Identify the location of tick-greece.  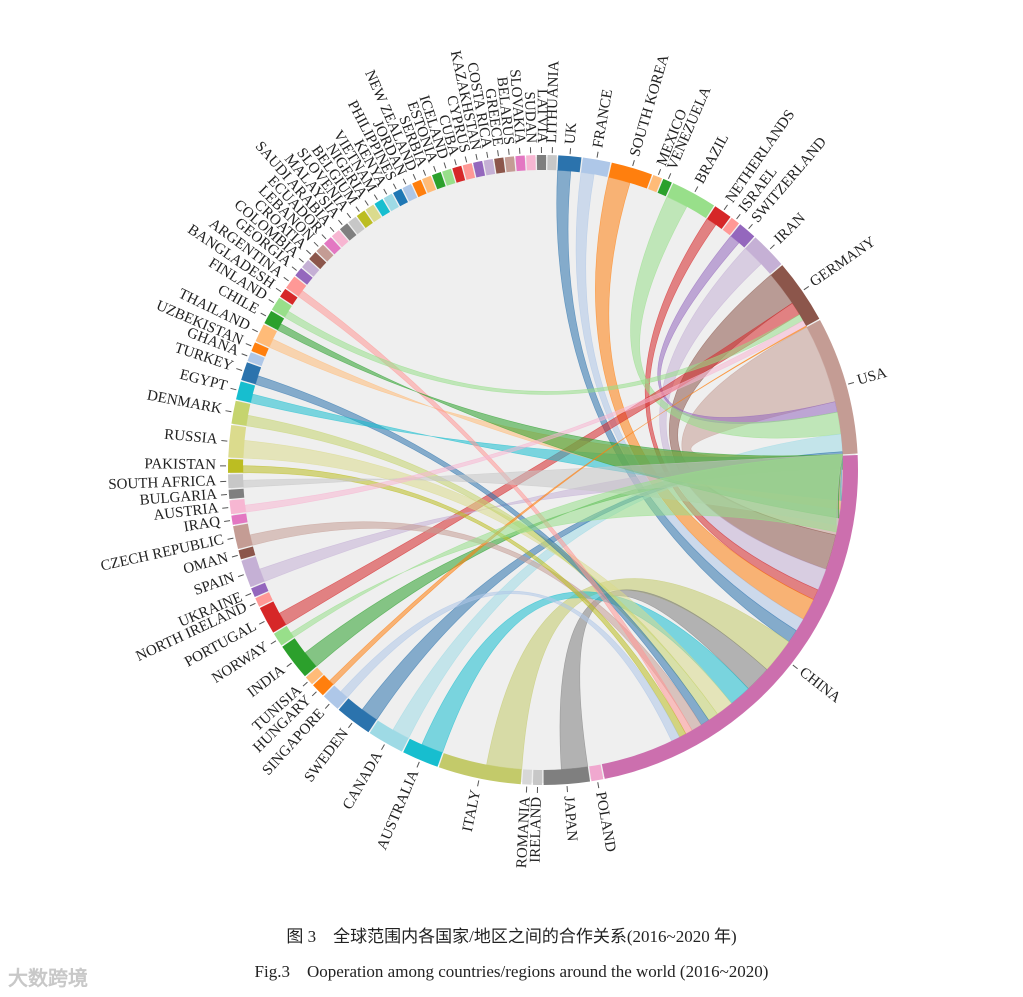
(498, 153).